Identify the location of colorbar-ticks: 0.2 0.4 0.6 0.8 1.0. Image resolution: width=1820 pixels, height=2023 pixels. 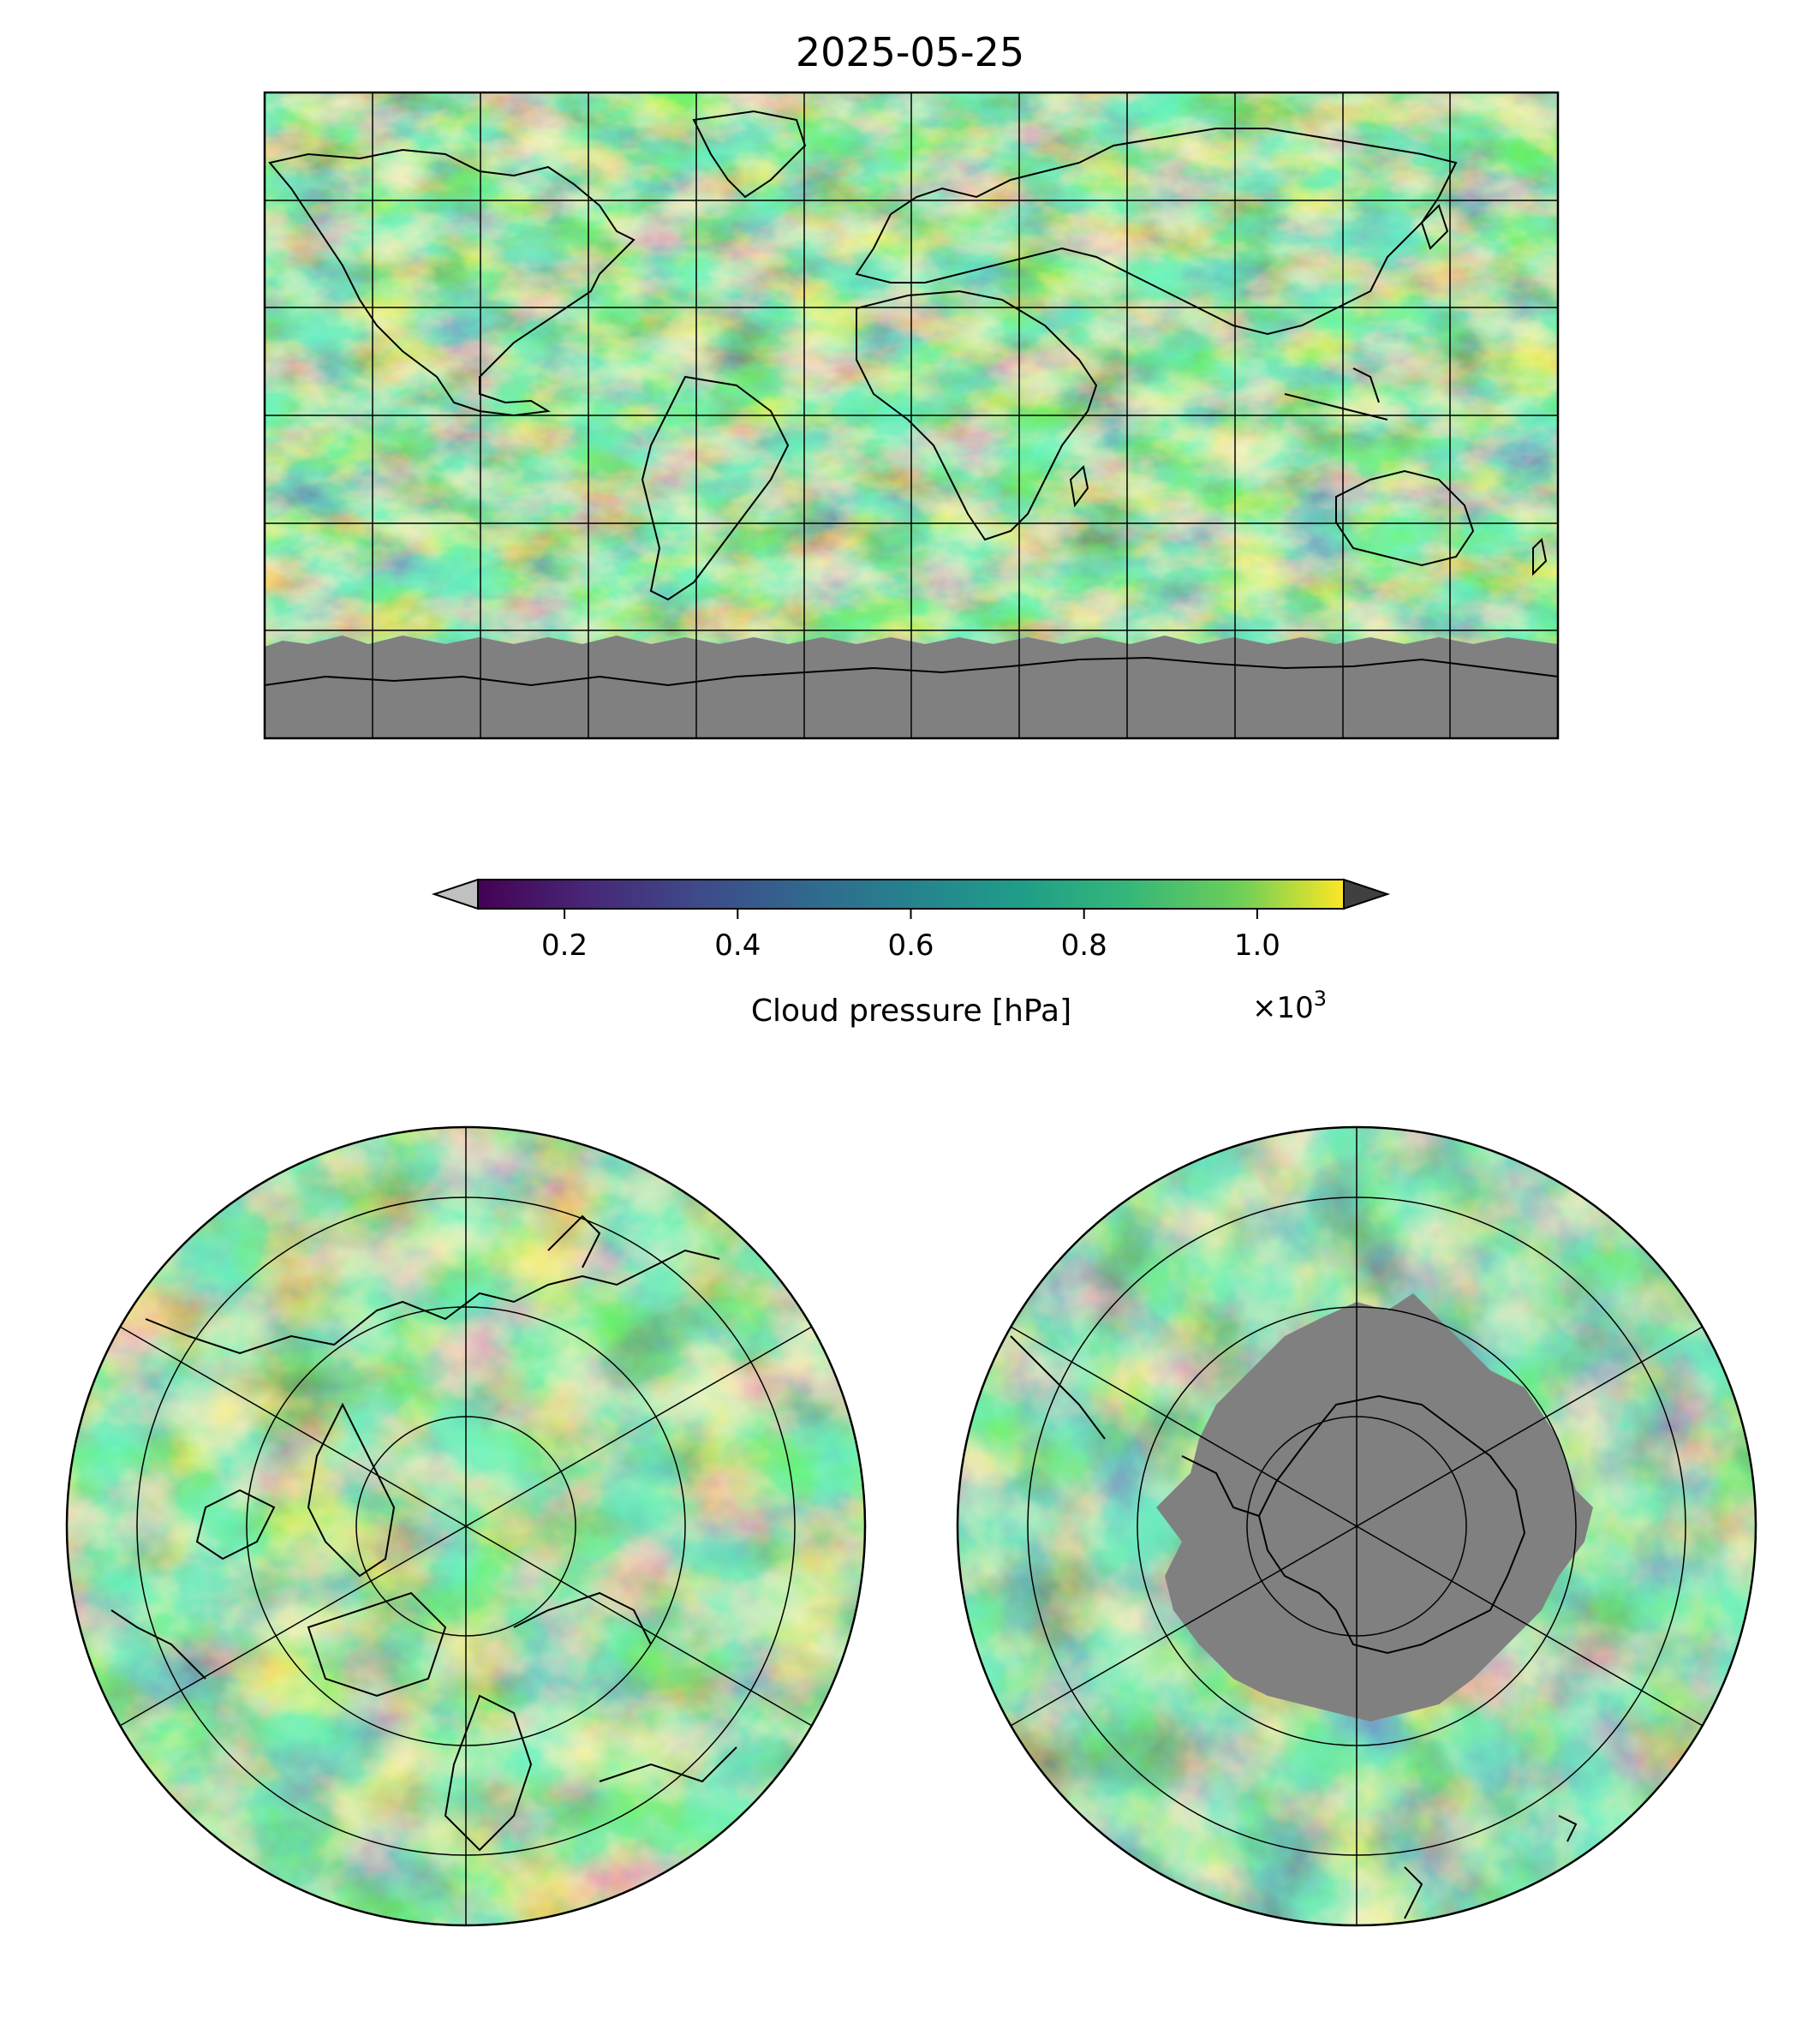
(911, 936).